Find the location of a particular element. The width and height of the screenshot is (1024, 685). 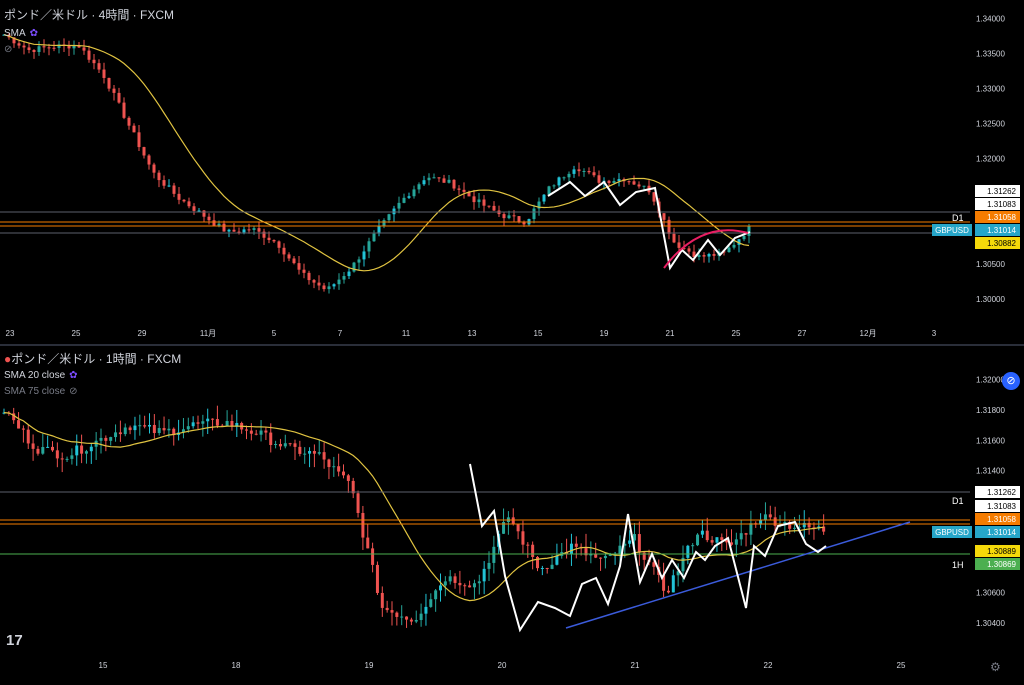

indicator-label: SMA 20 close is located at coordinates (35, 375).